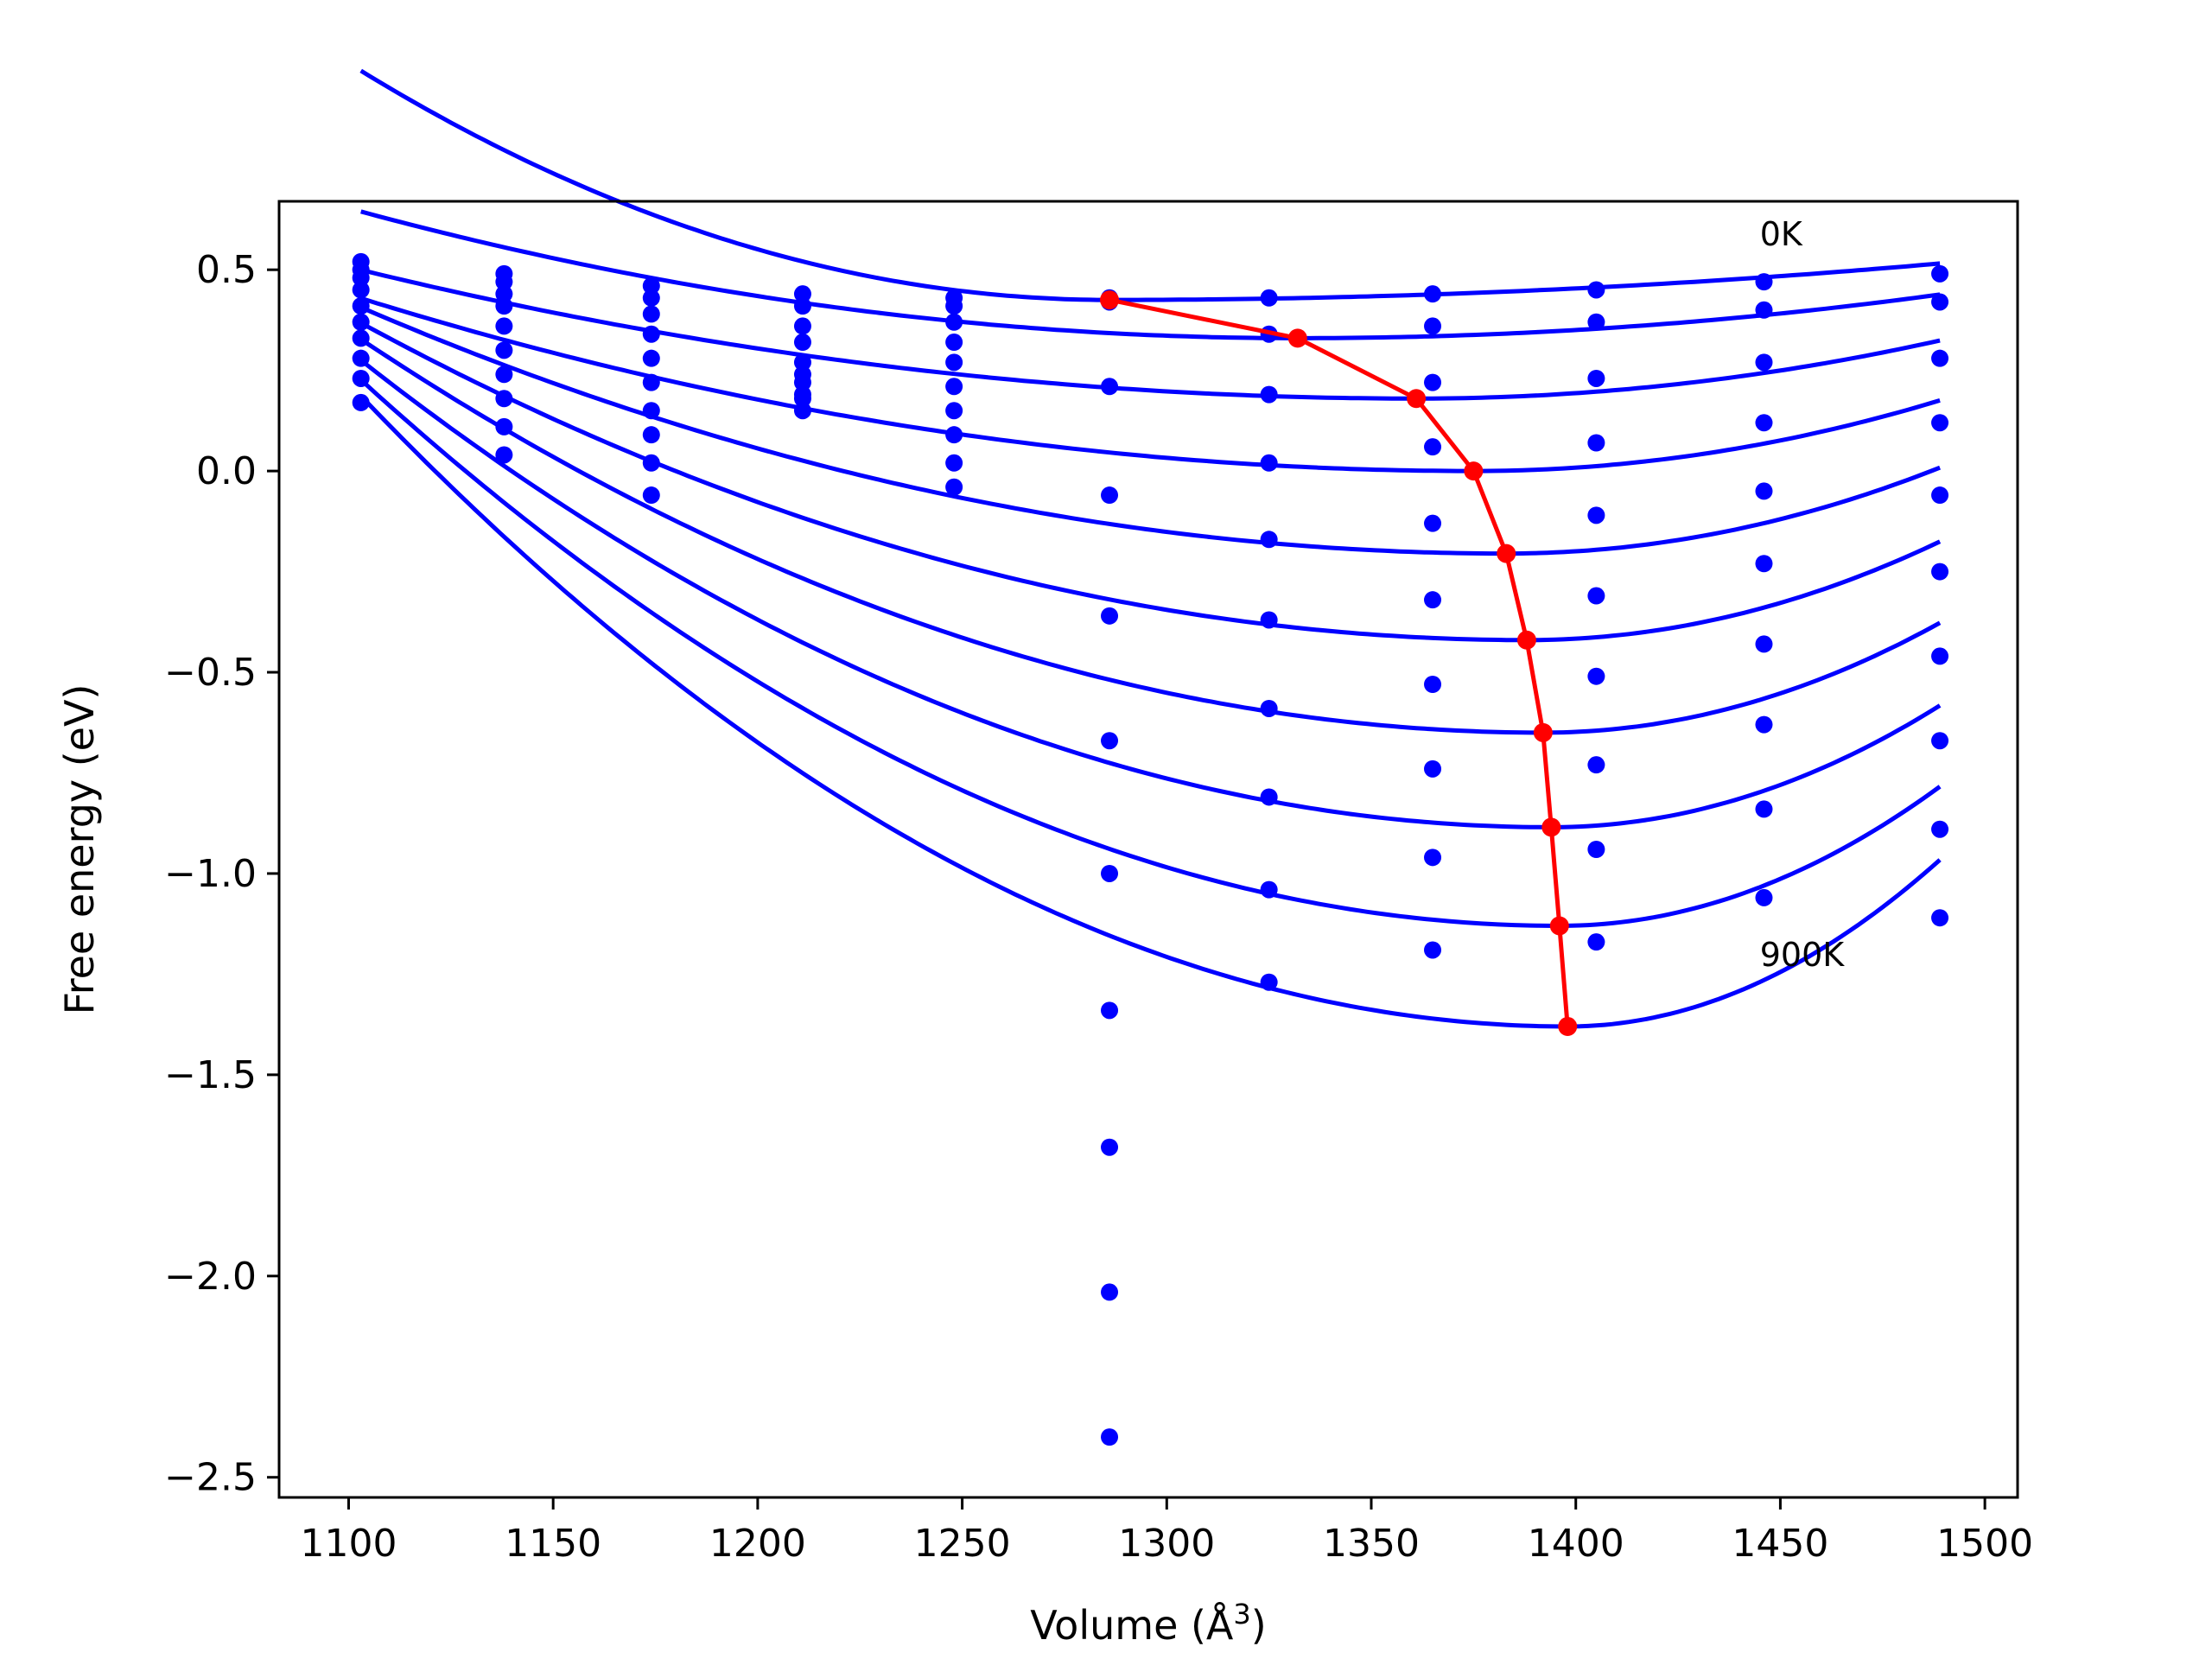  I want to click on x-tick-label: 1450, so click(1780, 1544).